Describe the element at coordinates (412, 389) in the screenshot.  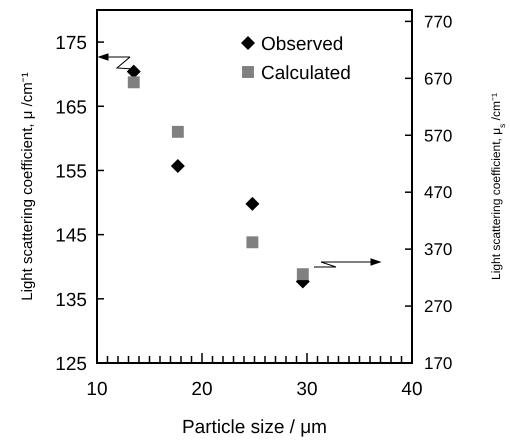
I see `x-tick-label: 40` at that location.